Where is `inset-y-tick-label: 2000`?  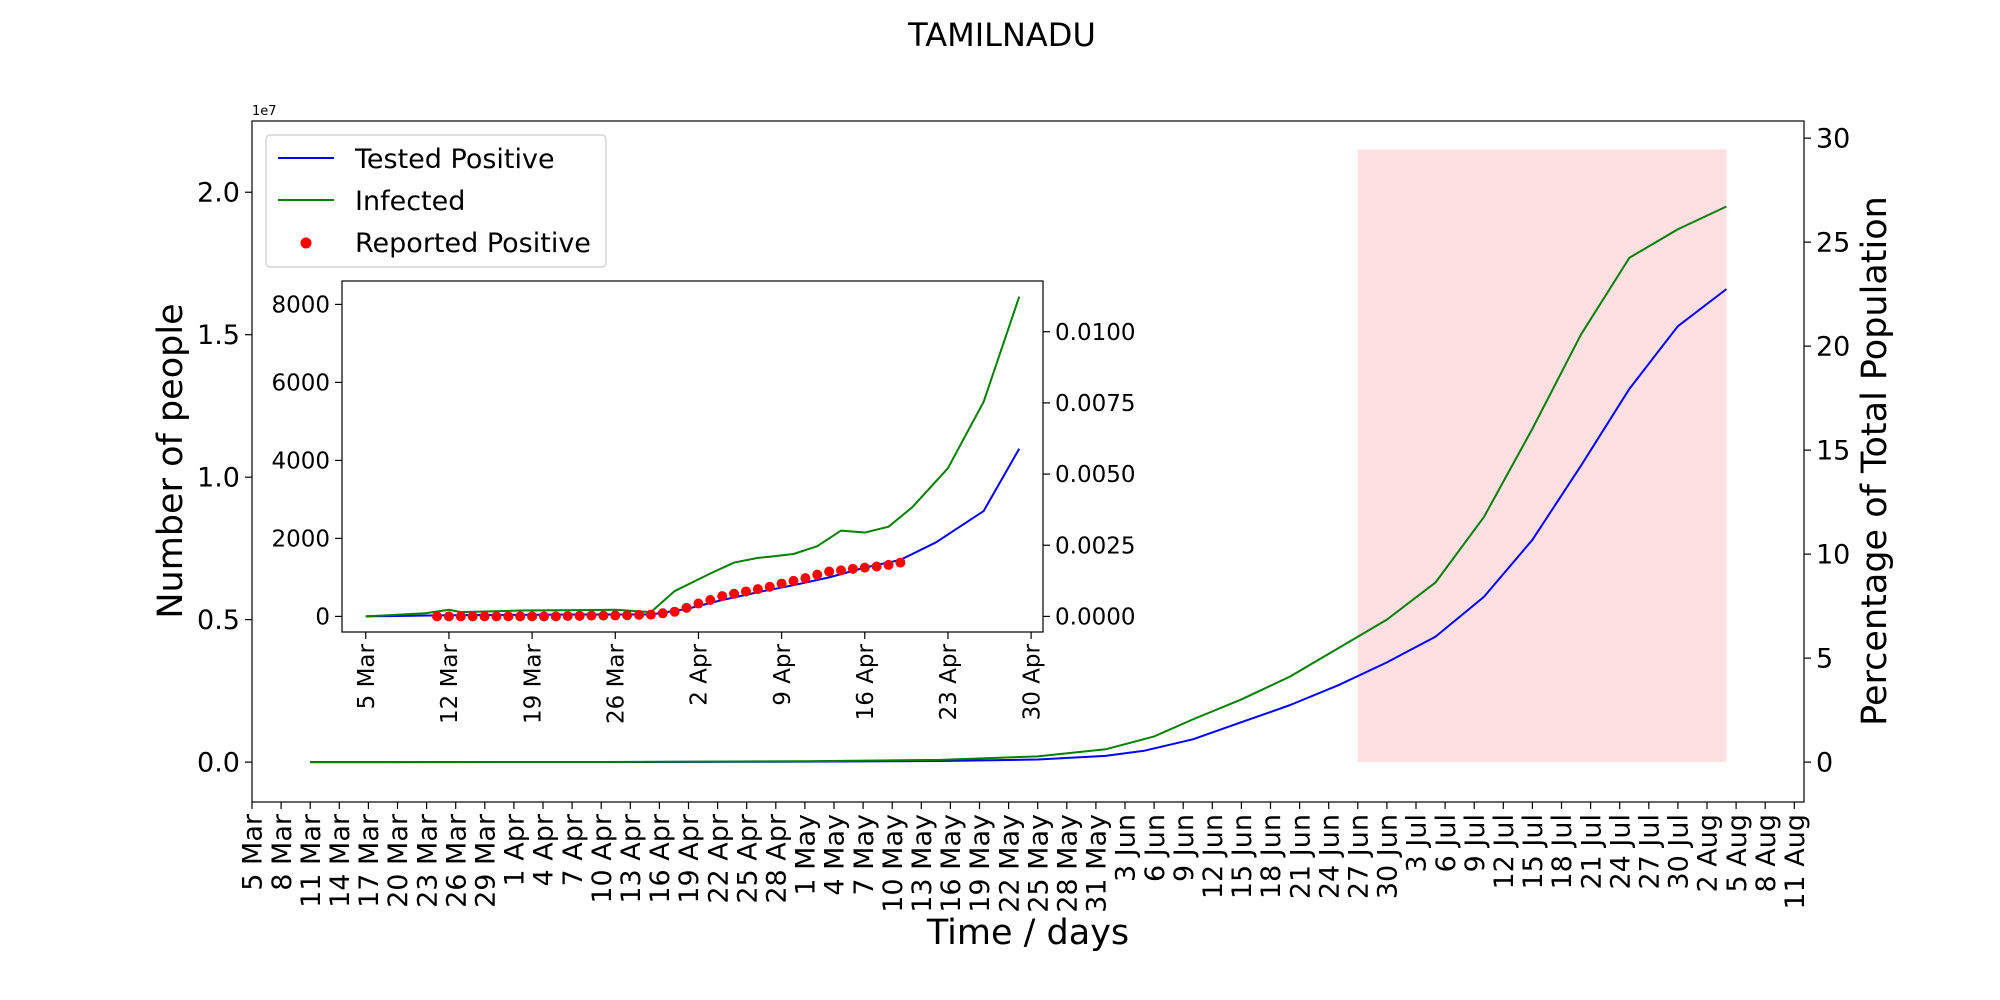 inset-y-tick-label: 2000 is located at coordinates (300, 539).